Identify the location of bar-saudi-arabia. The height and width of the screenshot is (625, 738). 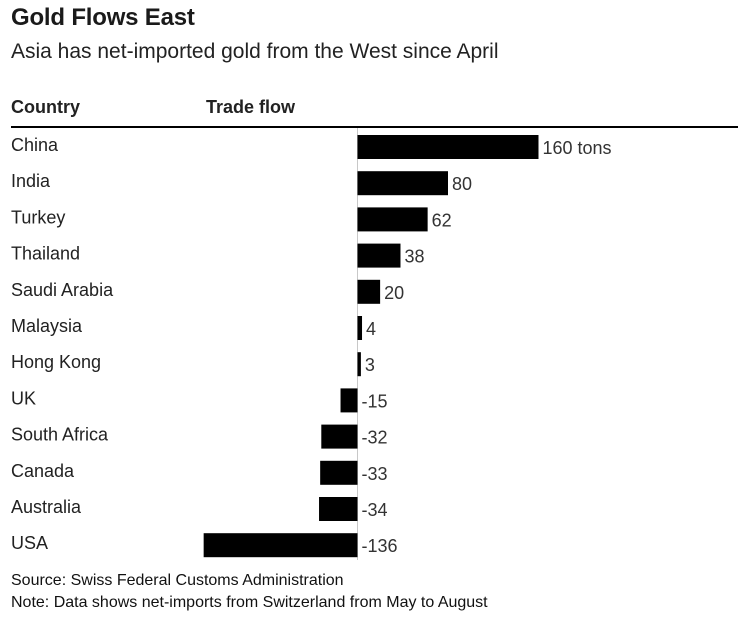
(369, 291).